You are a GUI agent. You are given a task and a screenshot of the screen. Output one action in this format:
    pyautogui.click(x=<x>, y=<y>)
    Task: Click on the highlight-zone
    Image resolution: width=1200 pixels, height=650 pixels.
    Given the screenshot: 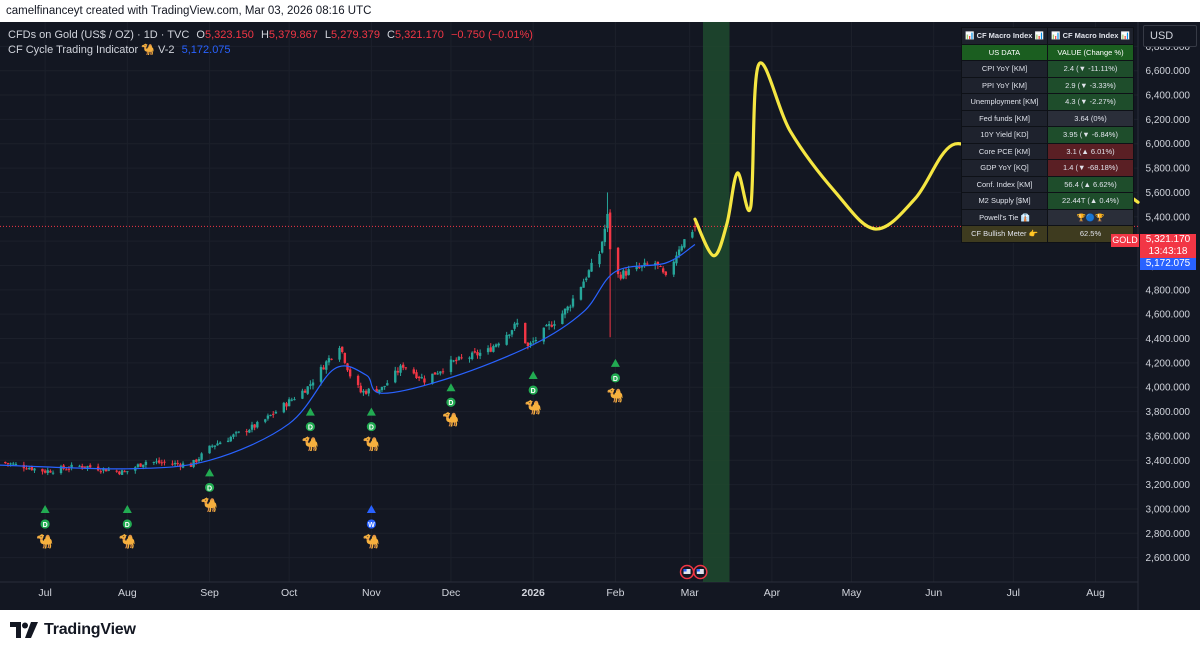 What is the action you would take?
    pyautogui.click(x=716, y=302)
    